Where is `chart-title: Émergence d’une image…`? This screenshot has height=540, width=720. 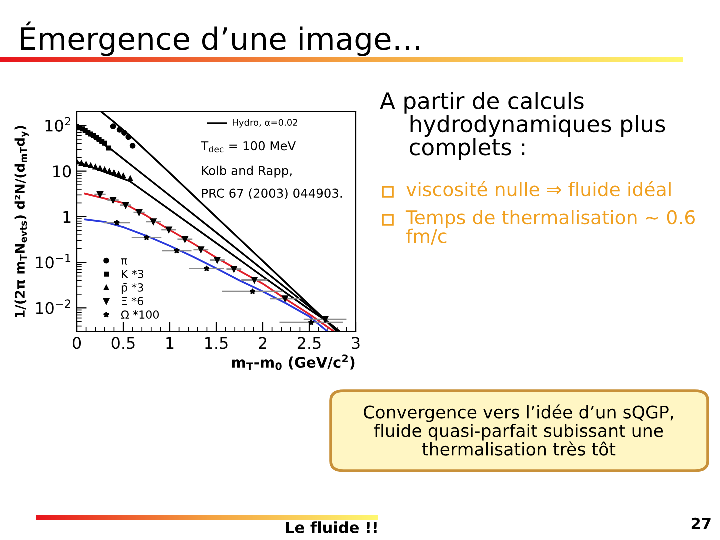
chart-title: Émergence d’une image… is located at coordinates (220, 39).